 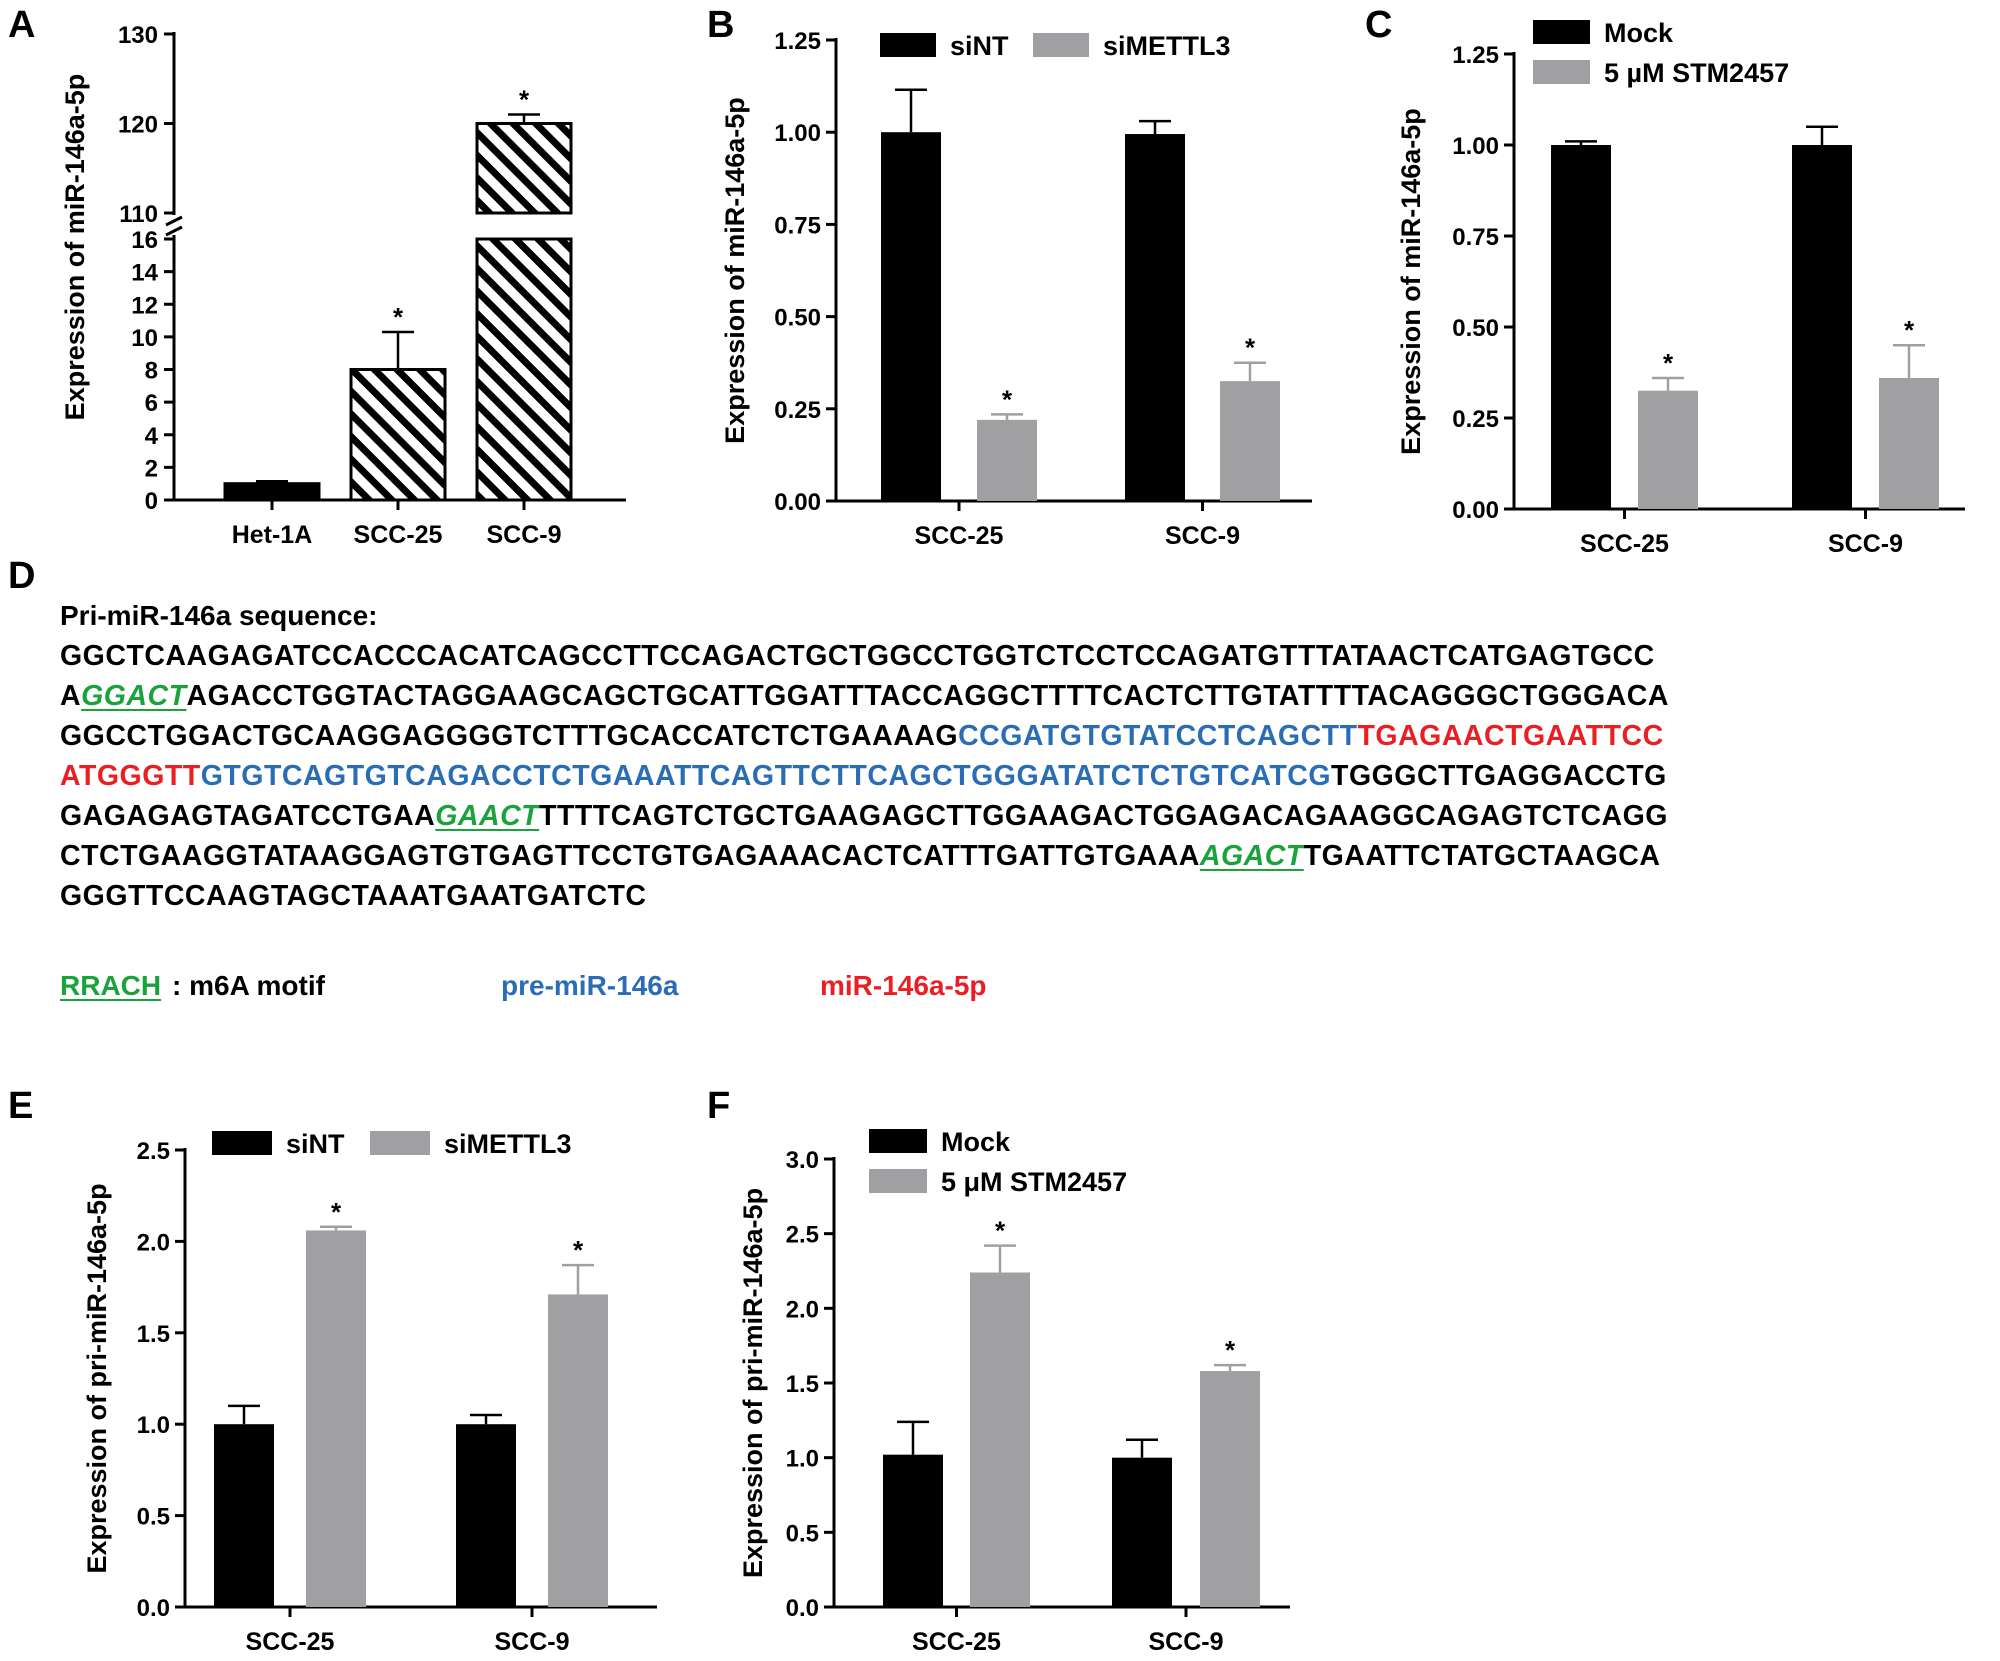 What do you see at coordinates (1158, 736) in the screenshot?
I see `pre-mir-segment: CCGATGTGTATCCTCAGCTT` at bounding box center [1158, 736].